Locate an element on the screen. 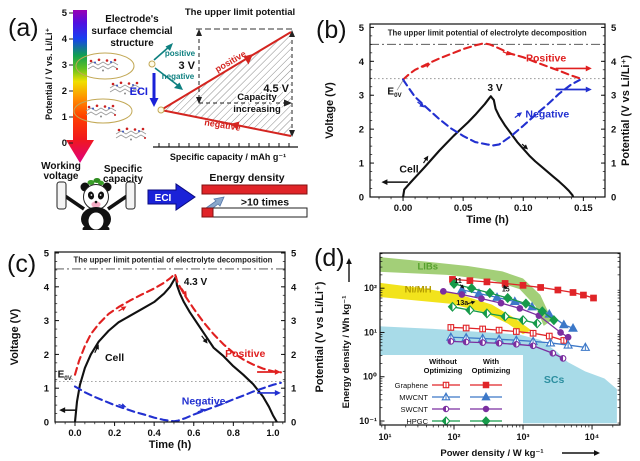 The image size is (640, 461). x-axis-arrow is located at coordinates (597, 453).